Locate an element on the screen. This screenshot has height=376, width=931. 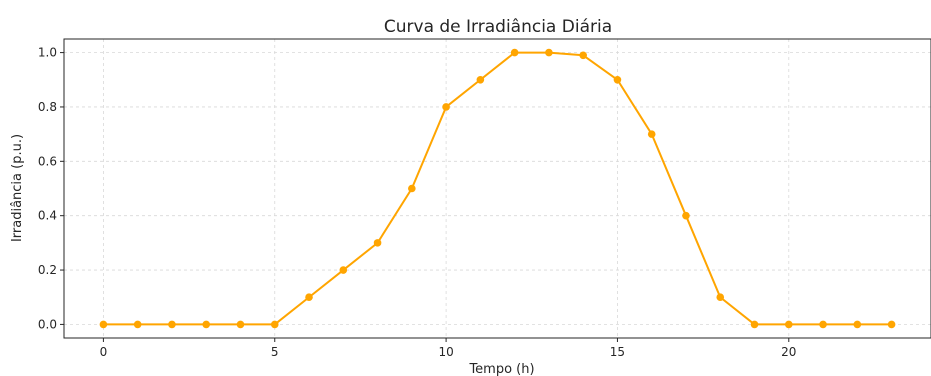
y-tick-label: 0.4 is located at coordinates (47, 216).